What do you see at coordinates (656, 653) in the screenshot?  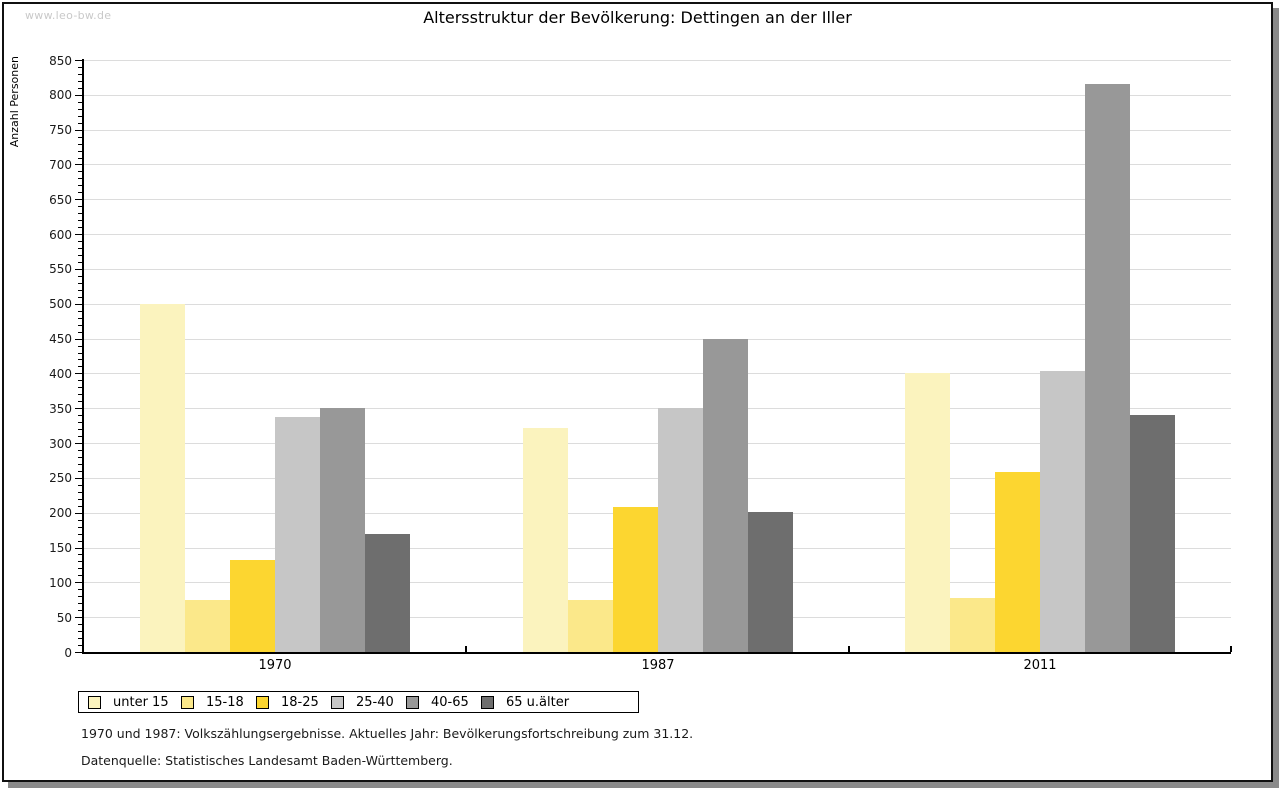 I see `x-axis-line` at bounding box center [656, 653].